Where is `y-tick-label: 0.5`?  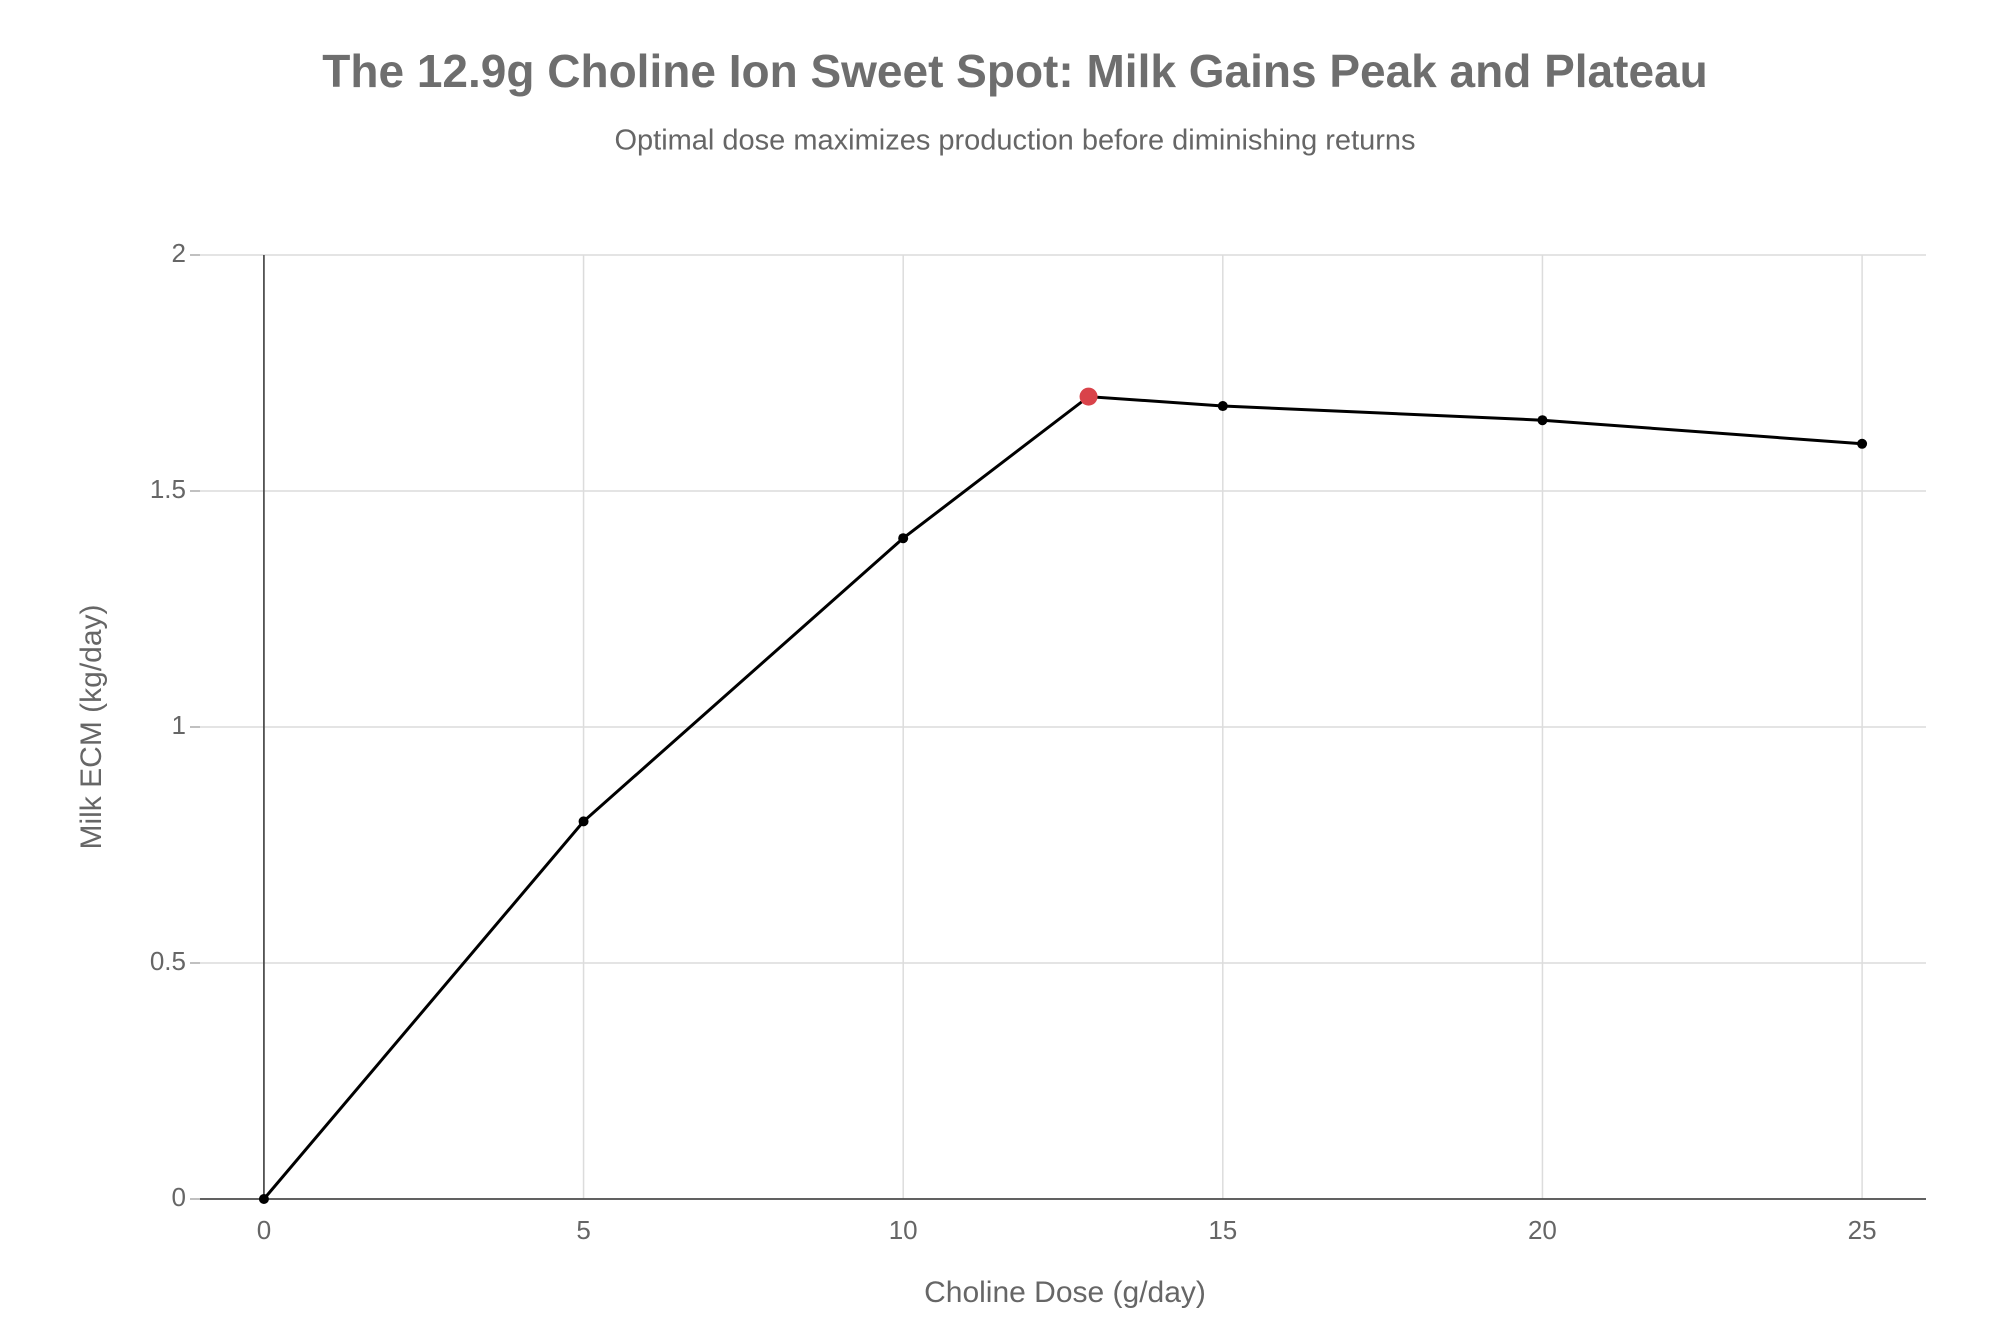
y-tick-label: 0.5 is located at coordinates (168, 961).